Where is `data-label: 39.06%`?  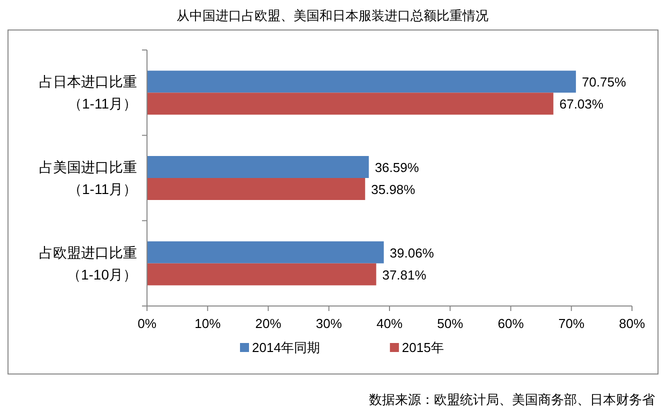
data-label: 39.06% is located at coordinates (412, 252).